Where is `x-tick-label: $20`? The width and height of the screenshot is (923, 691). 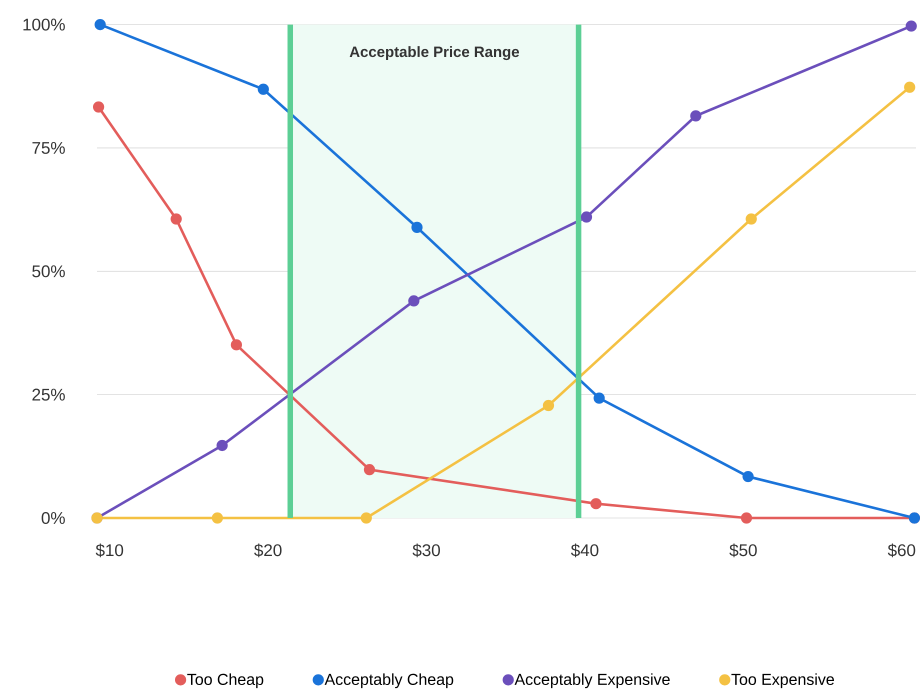
x-tick-label: $20 is located at coordinates (268, 551).